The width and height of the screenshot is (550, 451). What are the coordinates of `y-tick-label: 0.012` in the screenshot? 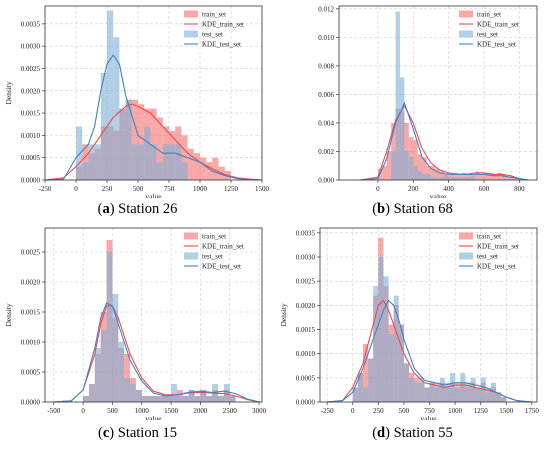 It's located at (326, 9).